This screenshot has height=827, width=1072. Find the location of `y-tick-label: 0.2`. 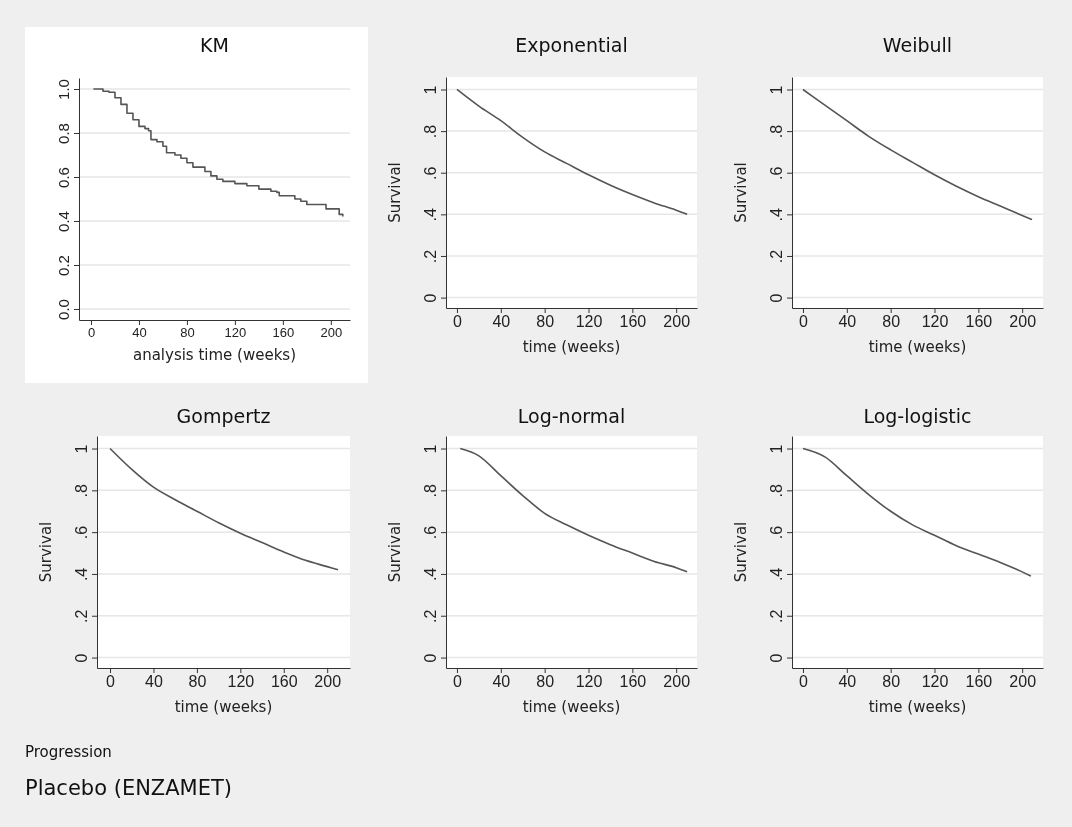

y-tick-label: 0.2 is located at coordinates (63, 265).